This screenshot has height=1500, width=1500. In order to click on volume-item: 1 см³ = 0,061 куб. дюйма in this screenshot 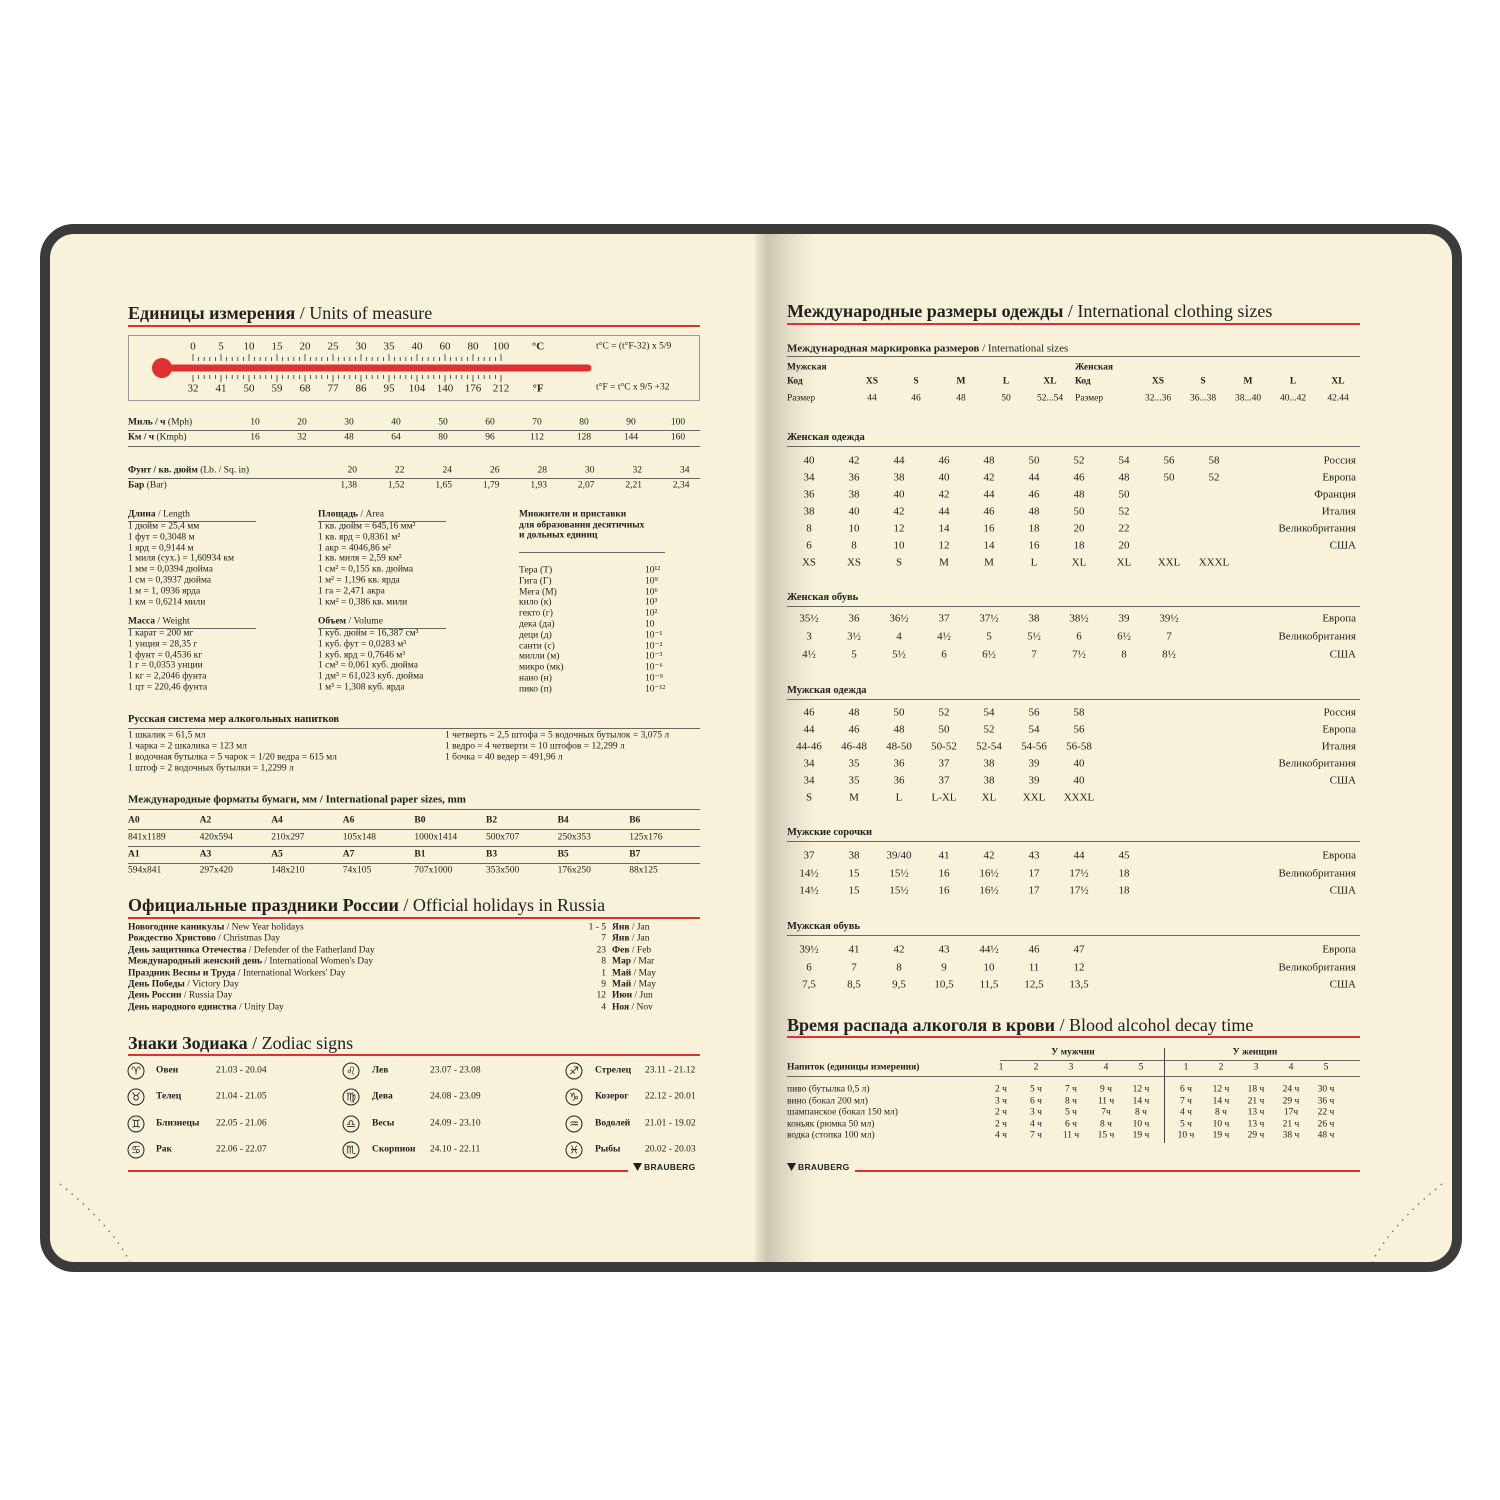, I will do `click(368, 665)`.